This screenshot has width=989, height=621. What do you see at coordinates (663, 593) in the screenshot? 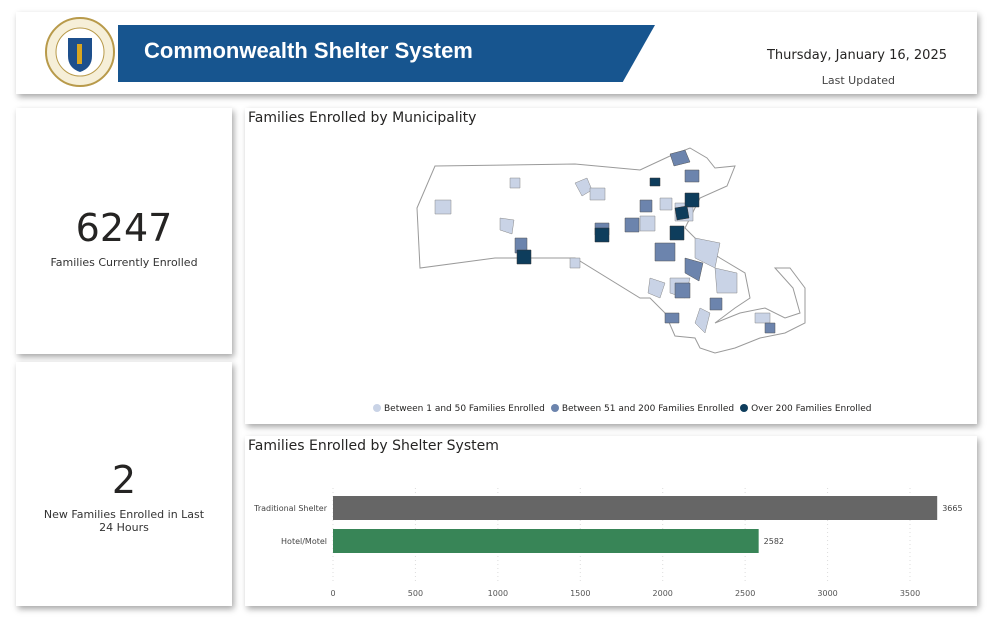
I see `x-tick-label: 2000` at bounding box center [663, 593].